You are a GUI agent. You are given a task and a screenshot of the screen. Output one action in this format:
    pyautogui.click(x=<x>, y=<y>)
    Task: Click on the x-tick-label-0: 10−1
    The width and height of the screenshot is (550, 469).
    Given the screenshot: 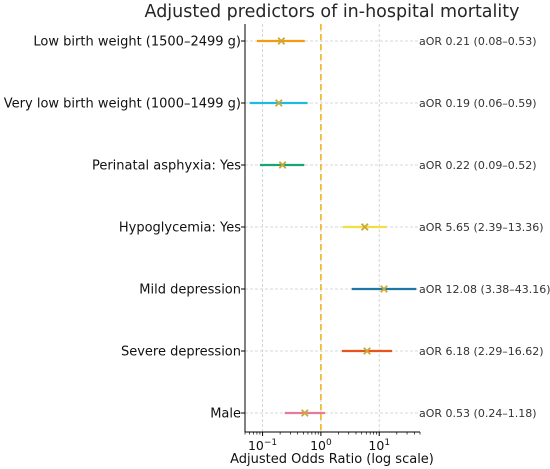 What is the action you would take?
    pyautogui.click(x=262, y=445)
    